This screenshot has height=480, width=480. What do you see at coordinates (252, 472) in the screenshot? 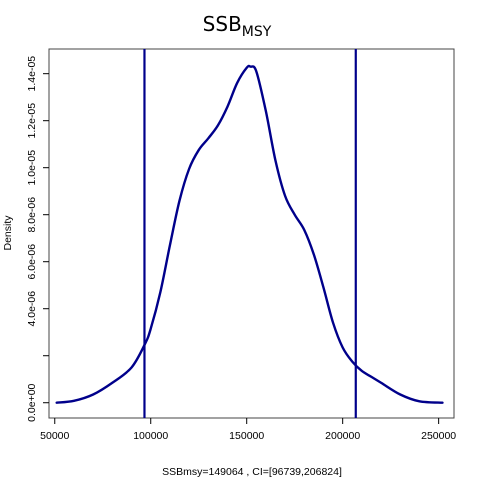
I see `x-axis-label: SSBmsy=149064 , CI=[96739,206824]` at bounding box center [252, 472].